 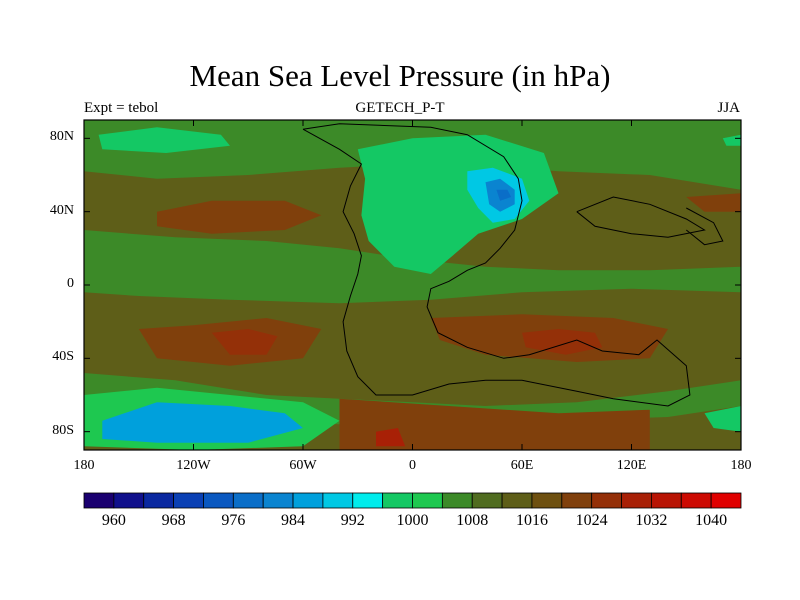 I want to click on y-tick-label: 40S, so click(x=63, y=357).